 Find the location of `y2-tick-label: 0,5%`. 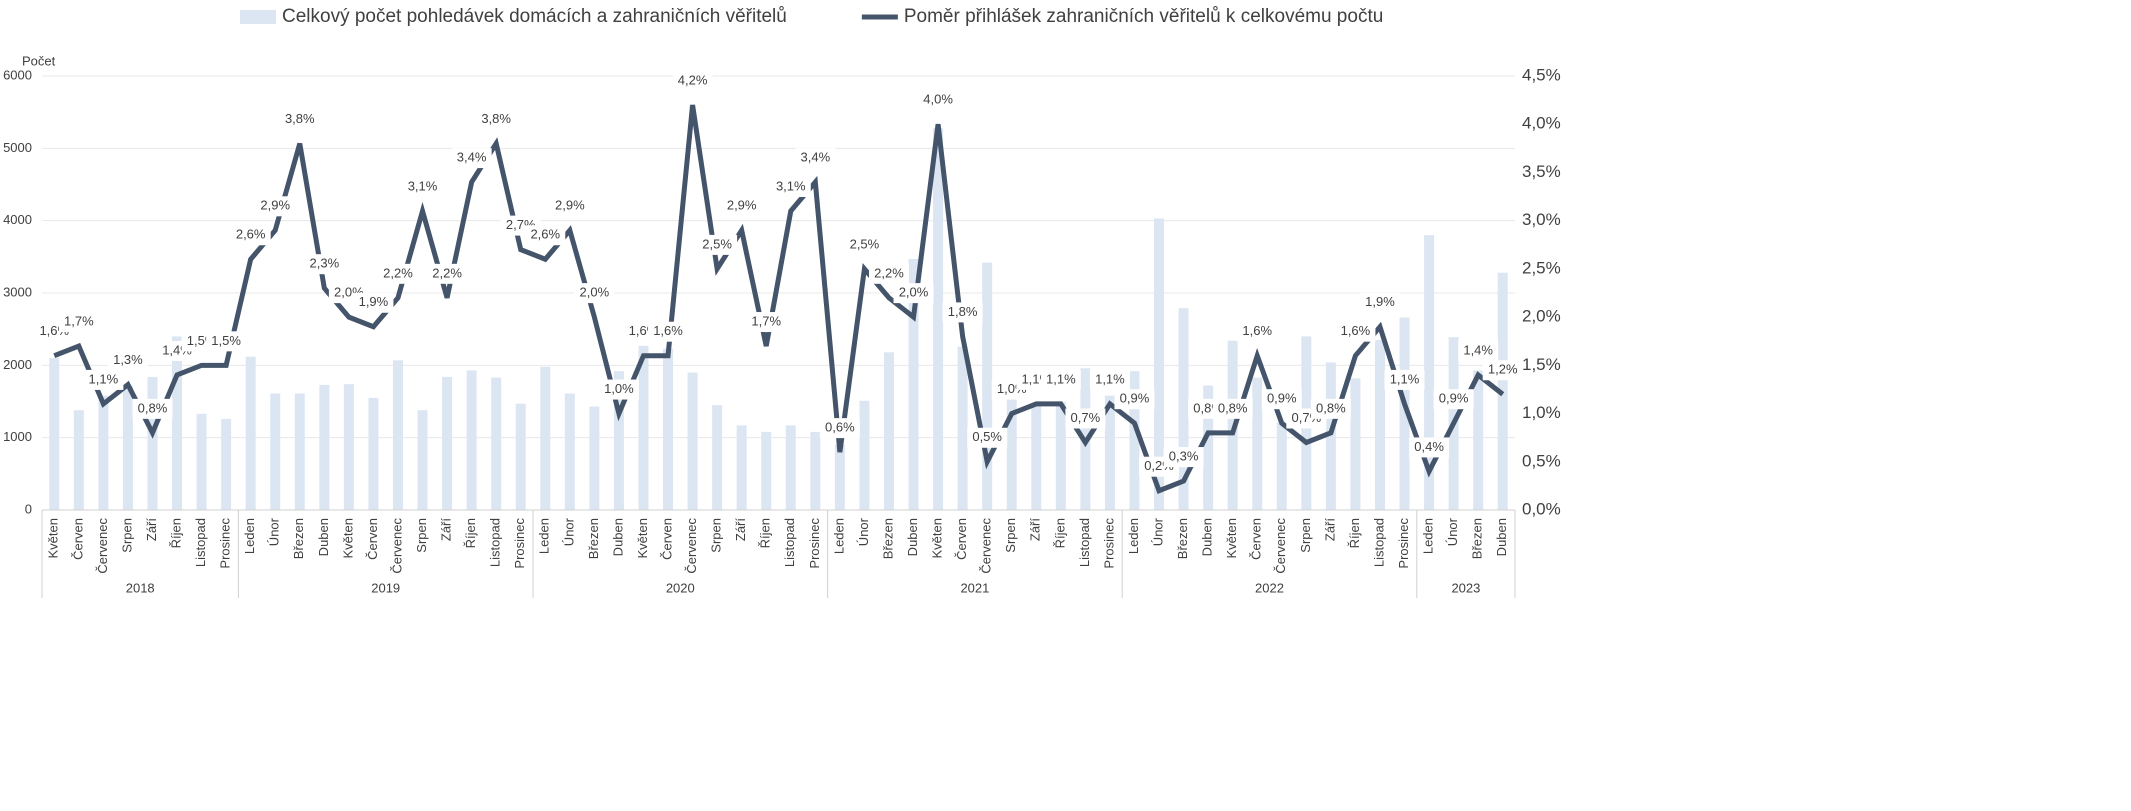

y2-tick-label: 0,5% is located at coordinates (1541, 460).